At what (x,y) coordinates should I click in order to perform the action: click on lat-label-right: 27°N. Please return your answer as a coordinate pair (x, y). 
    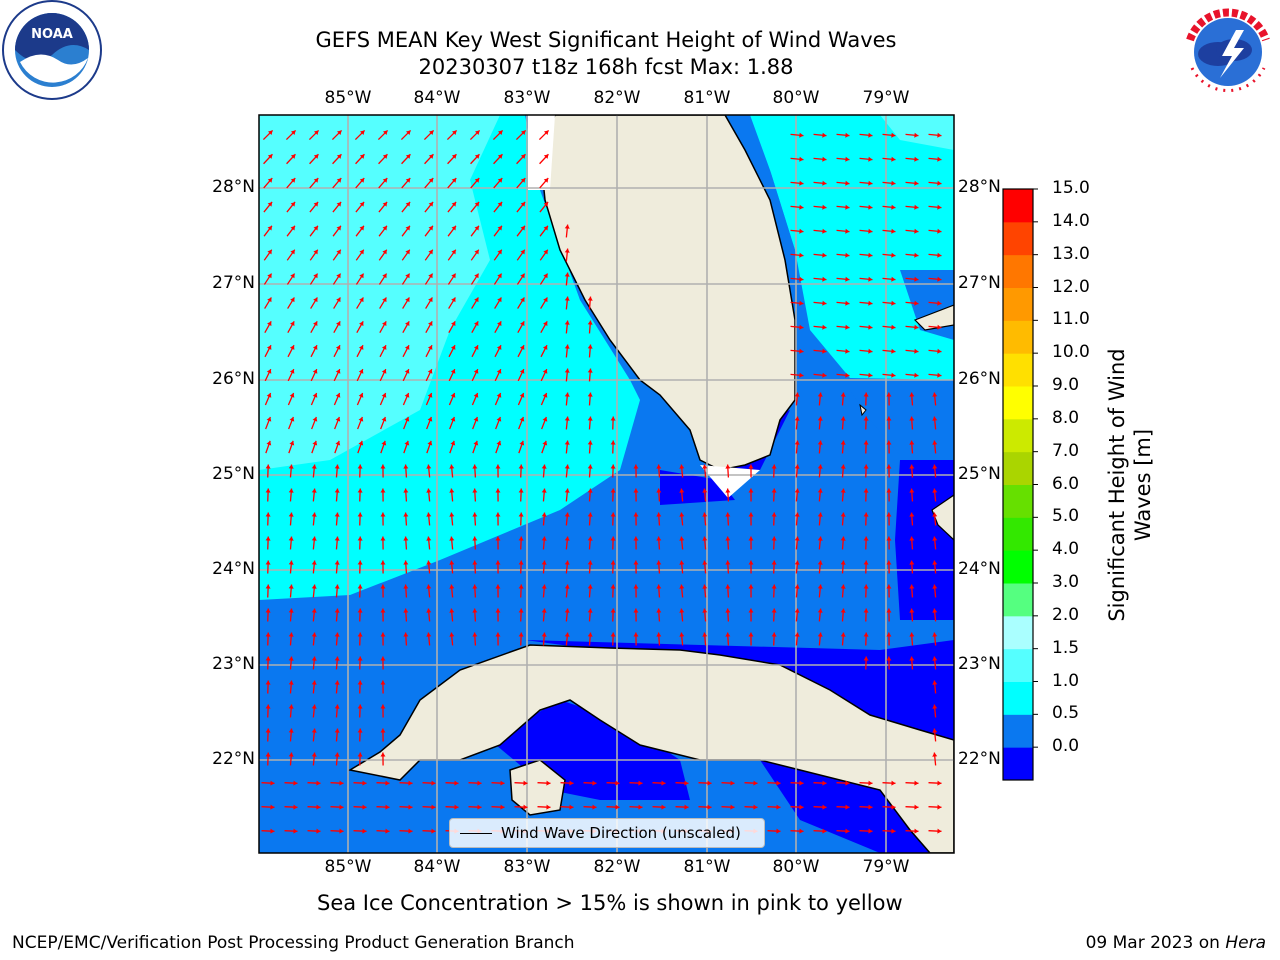
    Looking at the image, I should click on (979, 283).